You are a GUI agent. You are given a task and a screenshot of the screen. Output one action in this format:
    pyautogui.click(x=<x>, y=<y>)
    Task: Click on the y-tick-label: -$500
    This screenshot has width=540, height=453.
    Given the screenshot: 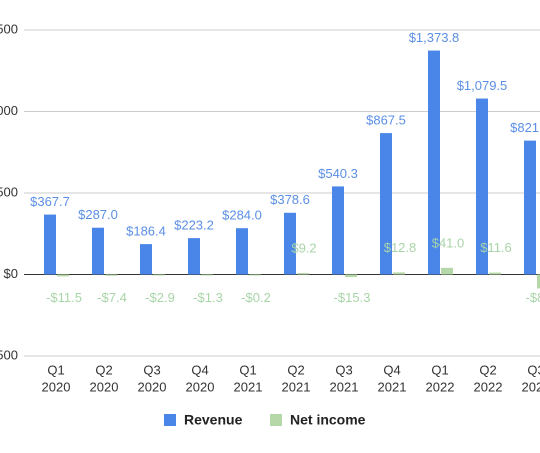 What is the action you would take?
    pyautogui.click(x=9, y=354)
    